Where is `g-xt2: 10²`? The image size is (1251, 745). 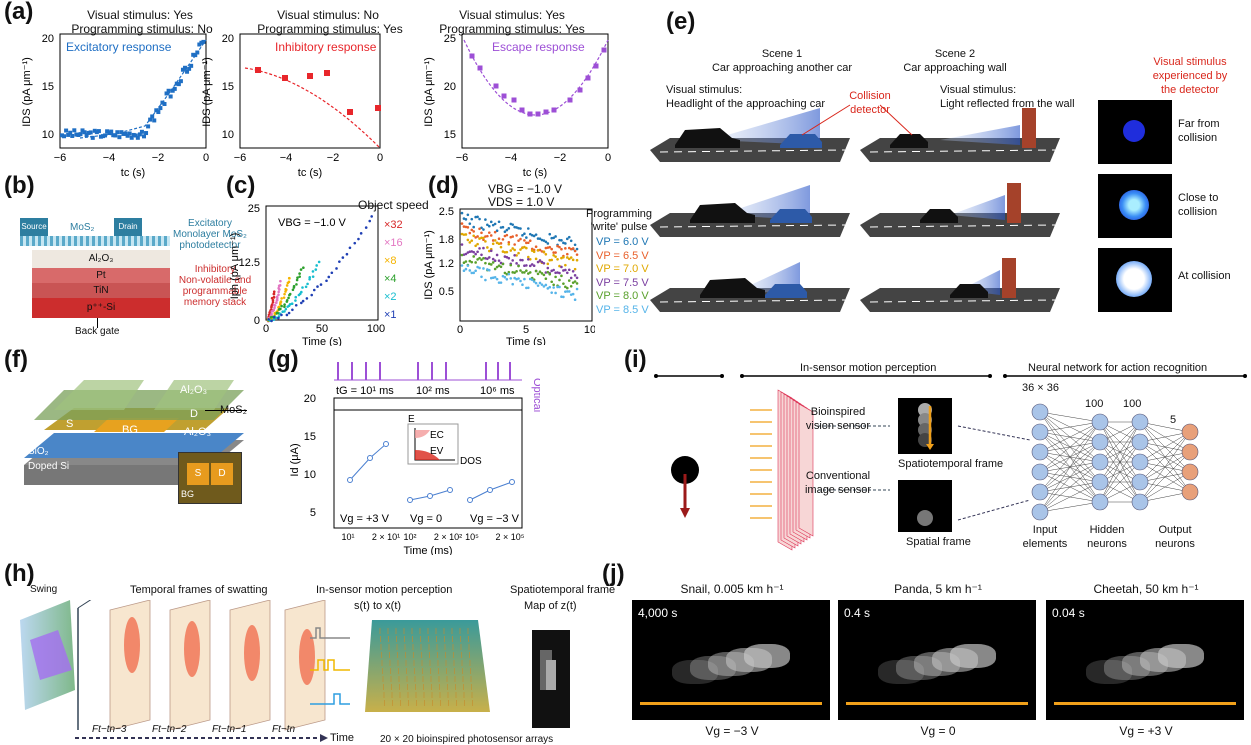
g-xt2: 10² is located at coordinates (409, 537).